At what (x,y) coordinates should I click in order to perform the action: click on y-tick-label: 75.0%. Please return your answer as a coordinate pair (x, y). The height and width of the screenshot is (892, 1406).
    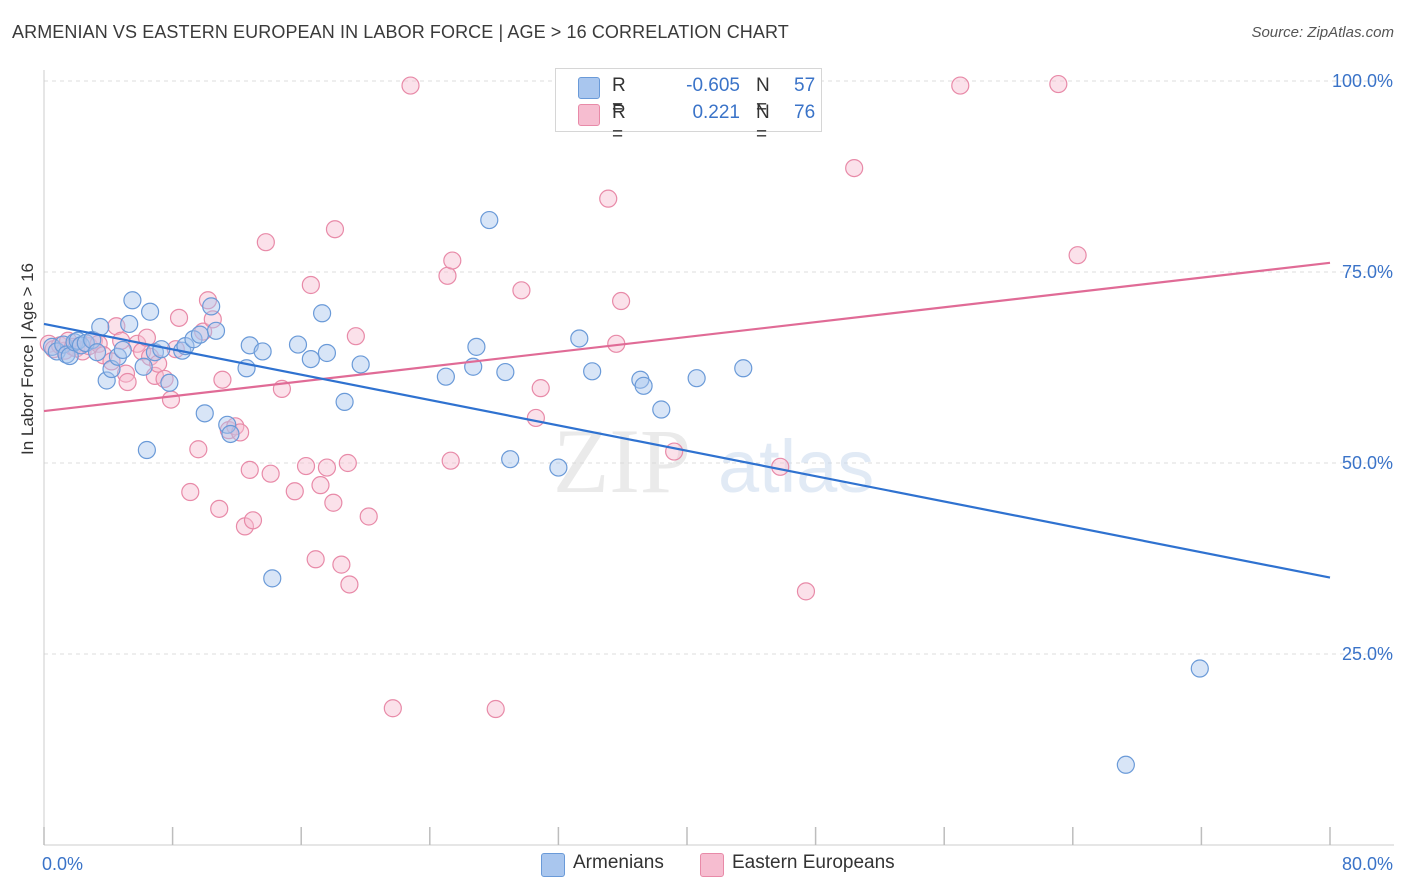
    Looking at the image, I should click on (1367, 272).